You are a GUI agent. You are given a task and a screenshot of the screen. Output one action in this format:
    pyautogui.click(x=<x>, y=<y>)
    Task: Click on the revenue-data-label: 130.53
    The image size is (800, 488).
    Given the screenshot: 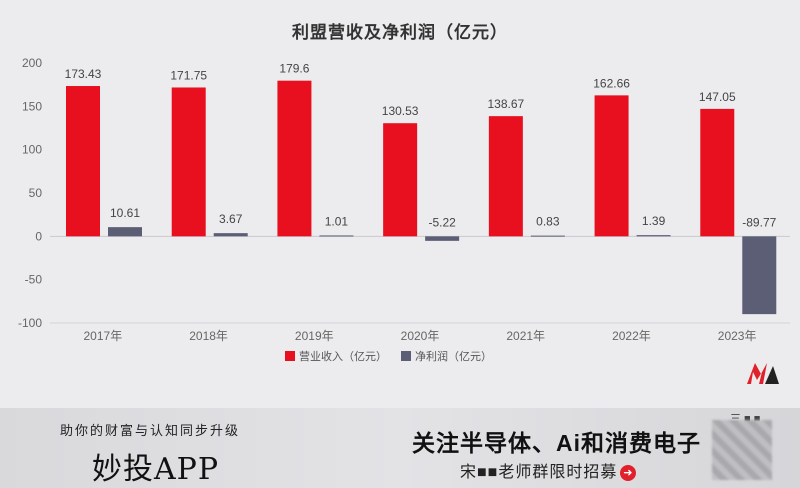 What is the action you would take?
    pyautogui.click(x=400, y=111)
    